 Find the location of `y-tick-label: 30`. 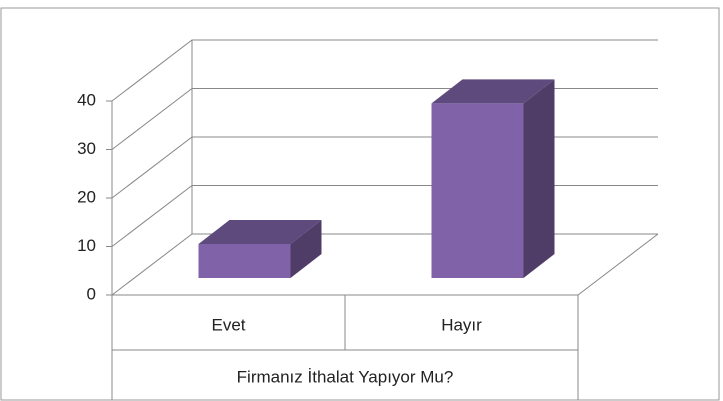

y-tick-label: 30 is located at coordinates (86, 148).